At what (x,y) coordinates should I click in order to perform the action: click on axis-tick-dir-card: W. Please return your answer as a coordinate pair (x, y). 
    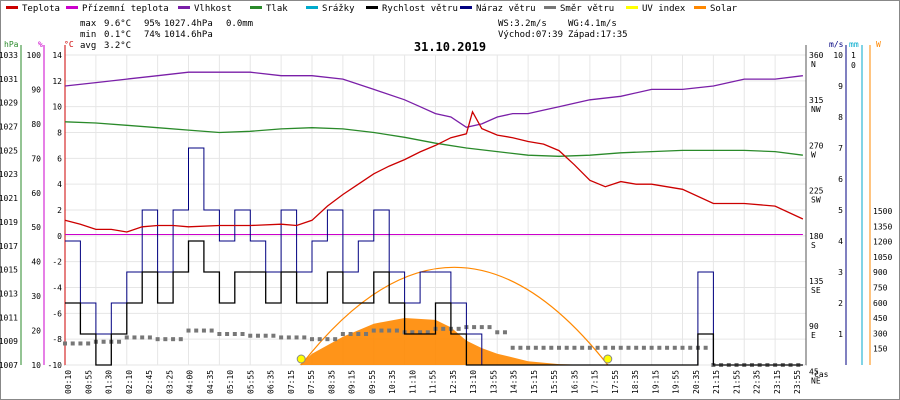
    Looking at the image, I should click on (813, 154).